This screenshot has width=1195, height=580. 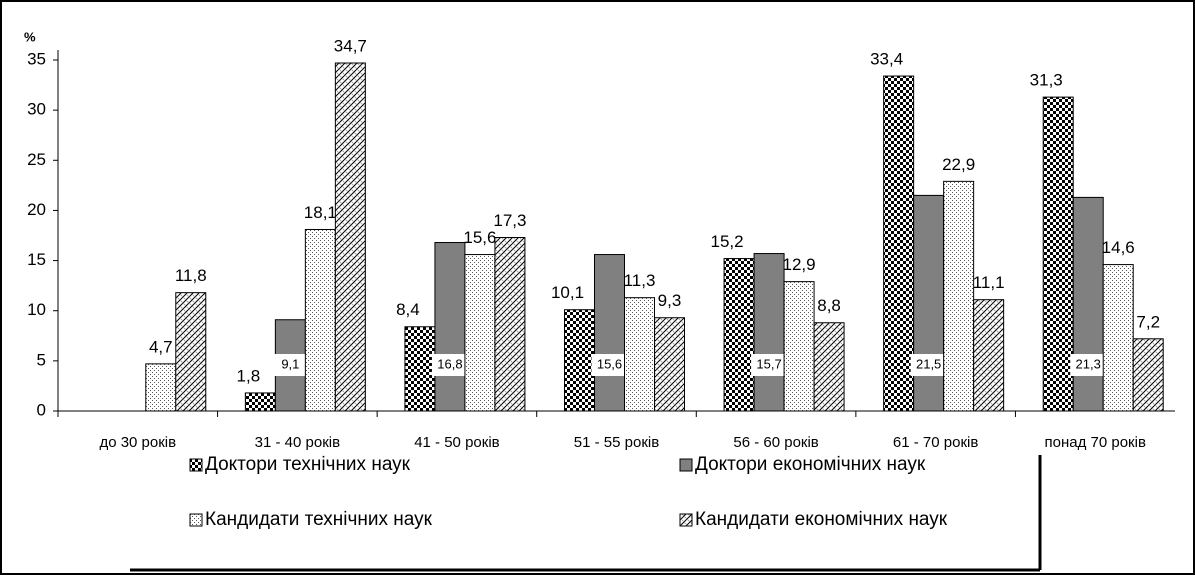 I want to click on data-label: 10,1, so click(x=567, y=292).